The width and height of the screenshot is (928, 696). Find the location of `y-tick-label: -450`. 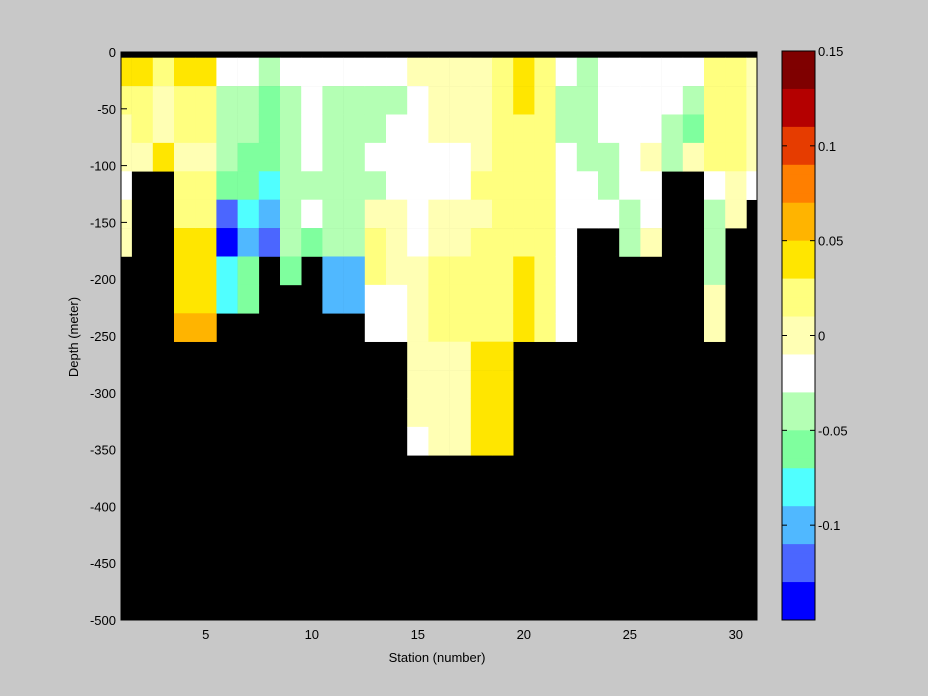

y-tick-label: -450 is located at coordinates (103, 563).